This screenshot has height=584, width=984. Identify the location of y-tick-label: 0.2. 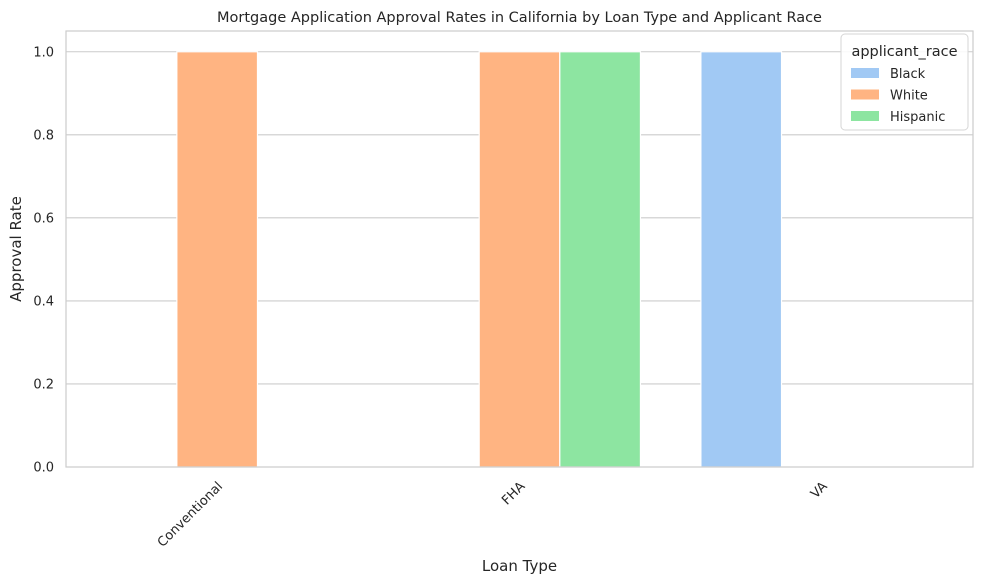
(43, 384).